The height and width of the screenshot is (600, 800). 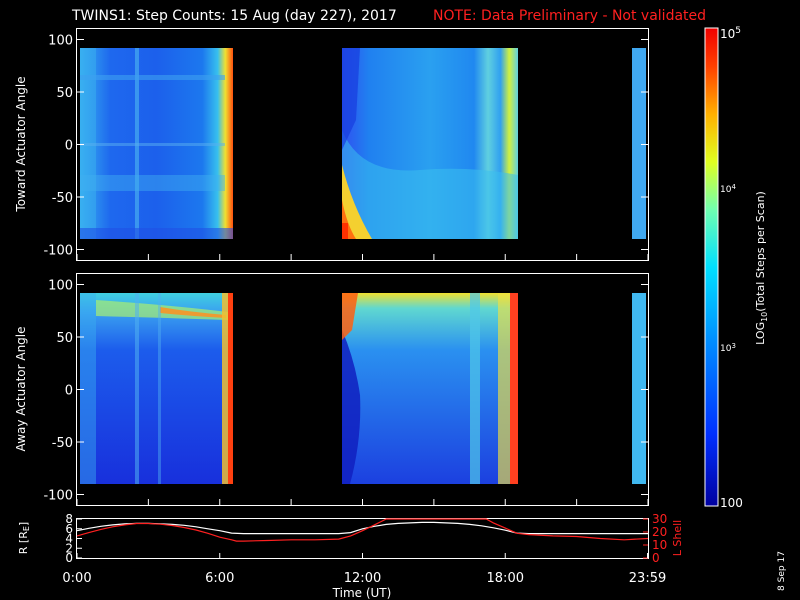 I want to click on orbit-lines, so click(x=362, y=530).